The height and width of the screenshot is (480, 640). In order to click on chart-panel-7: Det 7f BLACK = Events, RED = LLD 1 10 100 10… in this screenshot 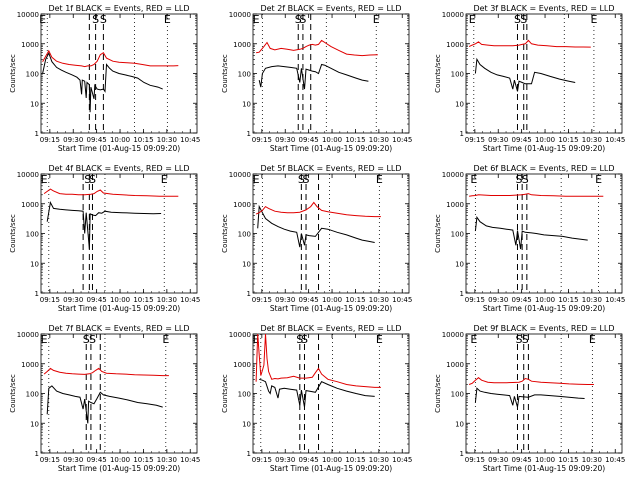, I will do `click(104, 398)`.